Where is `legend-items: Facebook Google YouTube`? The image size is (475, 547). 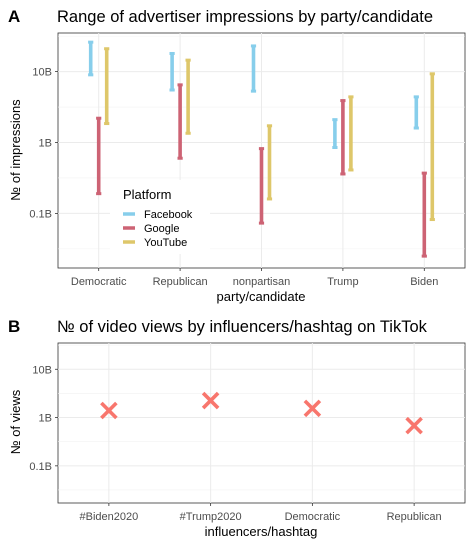
legend-items: Facebook Google YouTube is located at coordinates (158, 229).